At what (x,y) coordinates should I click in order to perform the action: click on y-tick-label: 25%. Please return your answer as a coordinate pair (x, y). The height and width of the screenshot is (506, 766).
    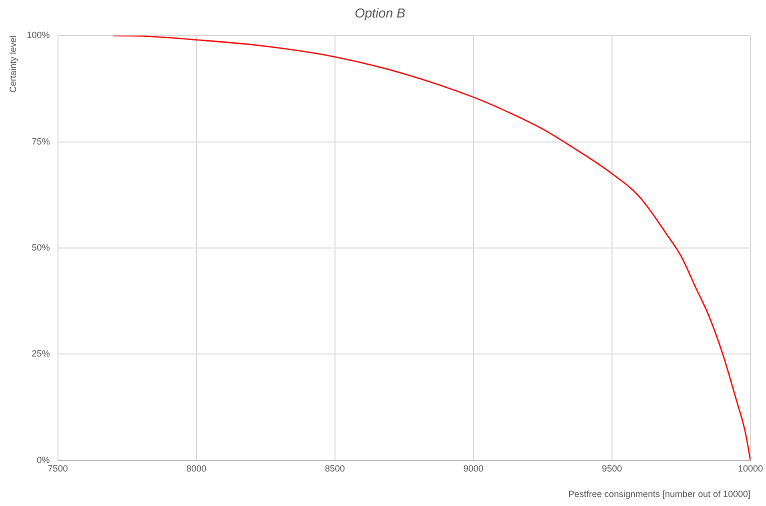
    Looking at the image, I should click on (41, 353).